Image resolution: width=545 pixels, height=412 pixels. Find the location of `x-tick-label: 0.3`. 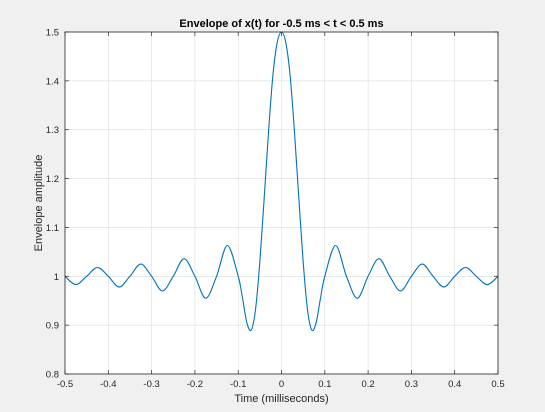

x-tick-label: 0.3 is located at coordinates (411, 384).